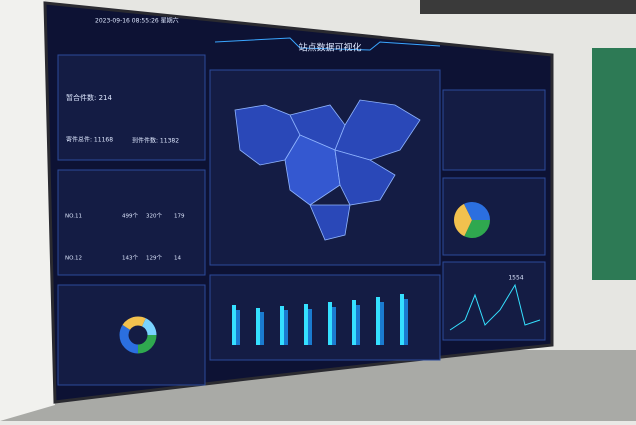 This screenshot has width=636, height=425. Describe the element at coordinates (131, 107) in the screenshot. I see `summary-panel` at that location.